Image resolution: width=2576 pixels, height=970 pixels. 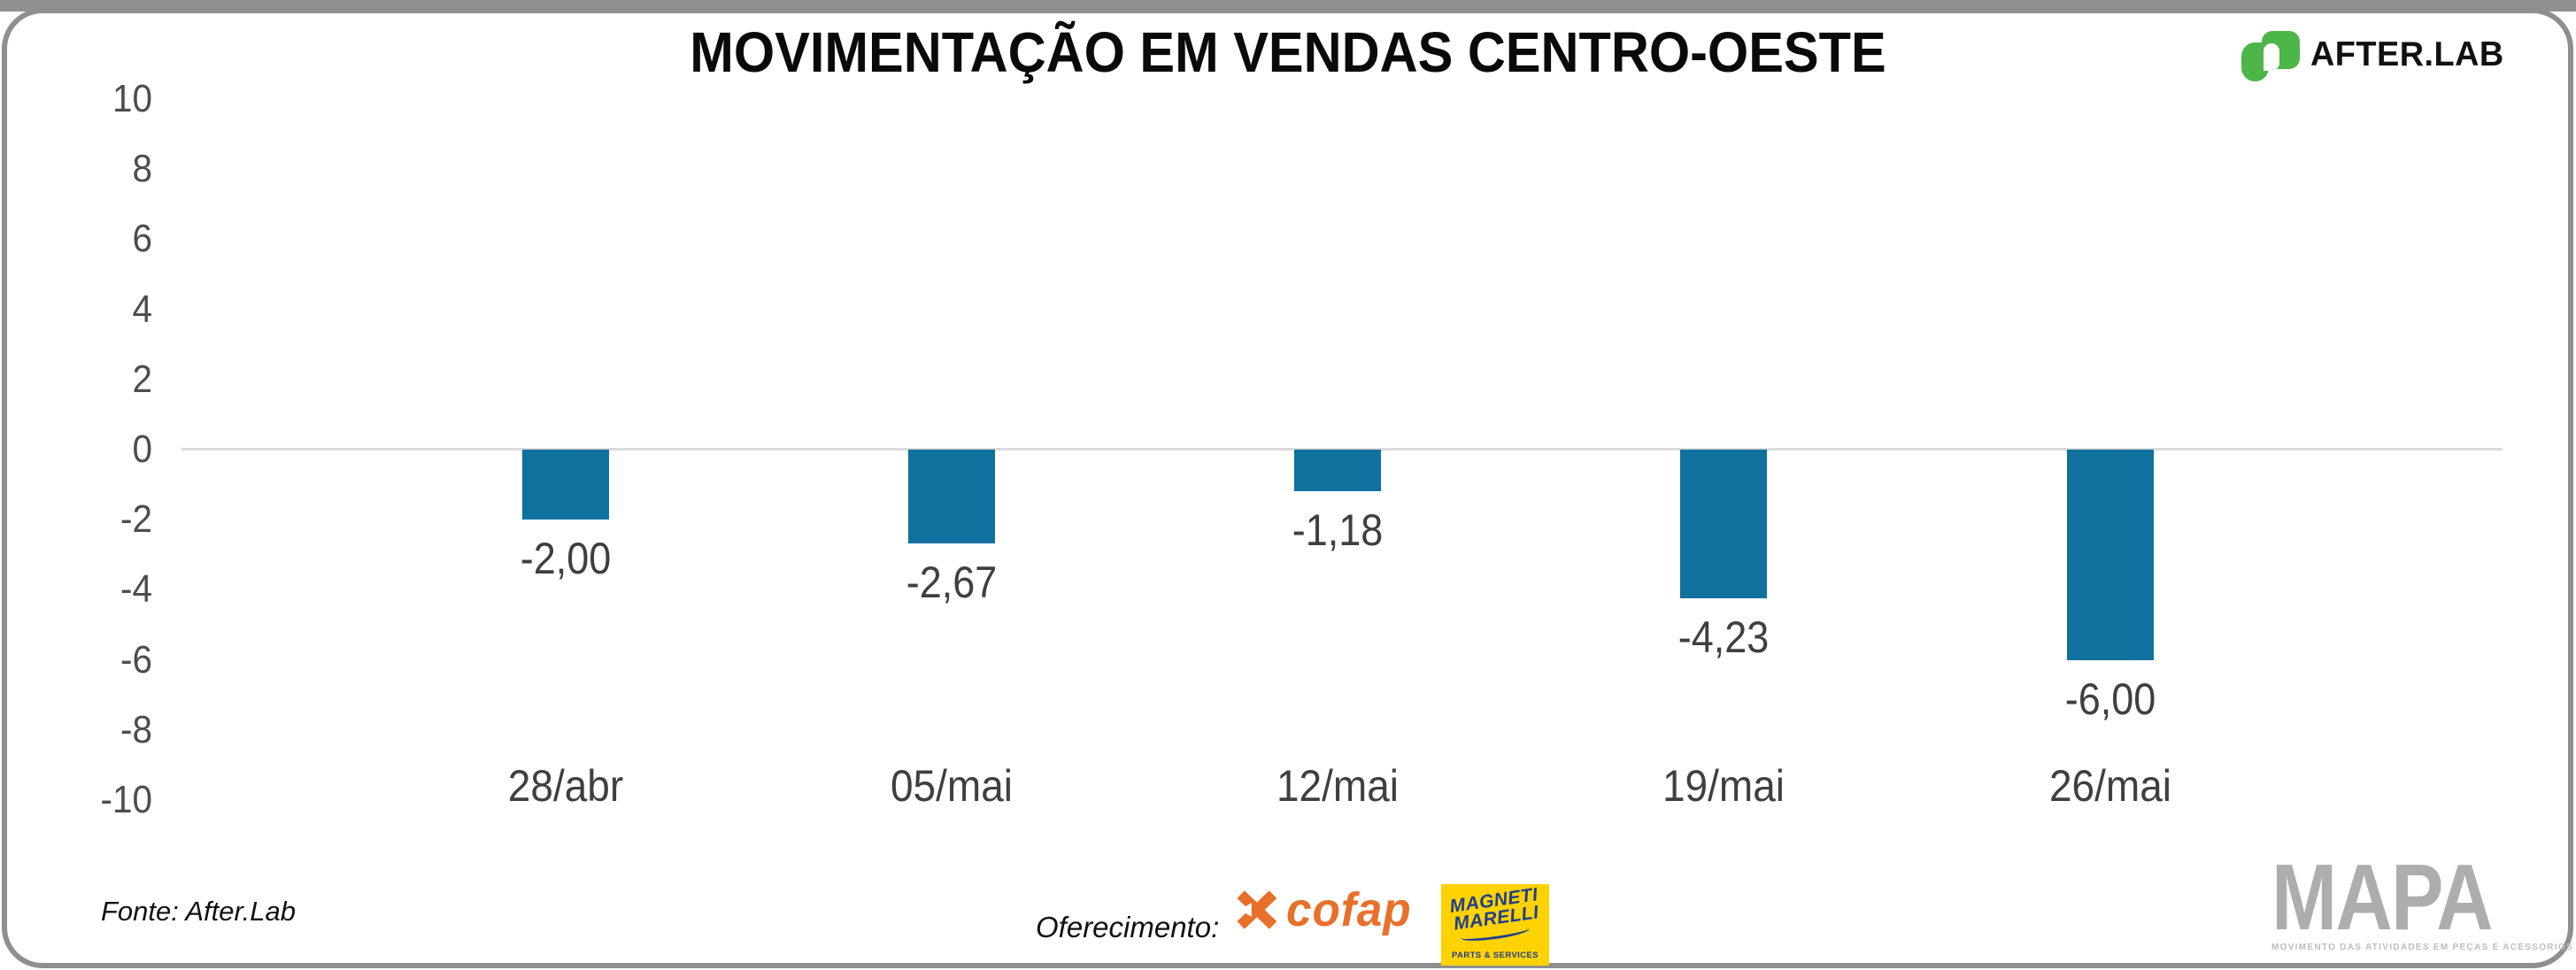 I want to click on y-tick-label: -10, so click(x=126, y=799).